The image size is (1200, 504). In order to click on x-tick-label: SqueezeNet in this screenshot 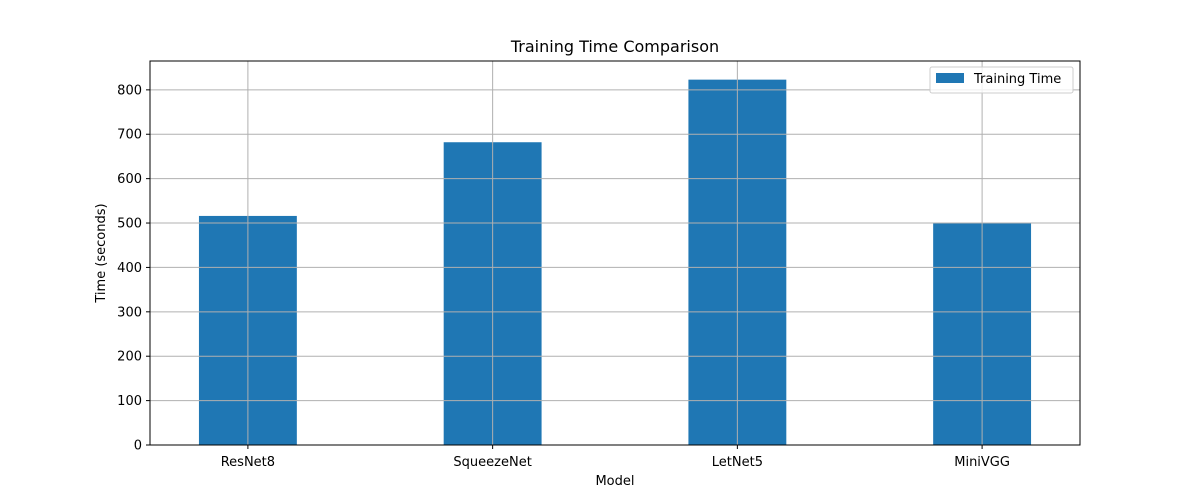, I will do `click(492, 462)`.